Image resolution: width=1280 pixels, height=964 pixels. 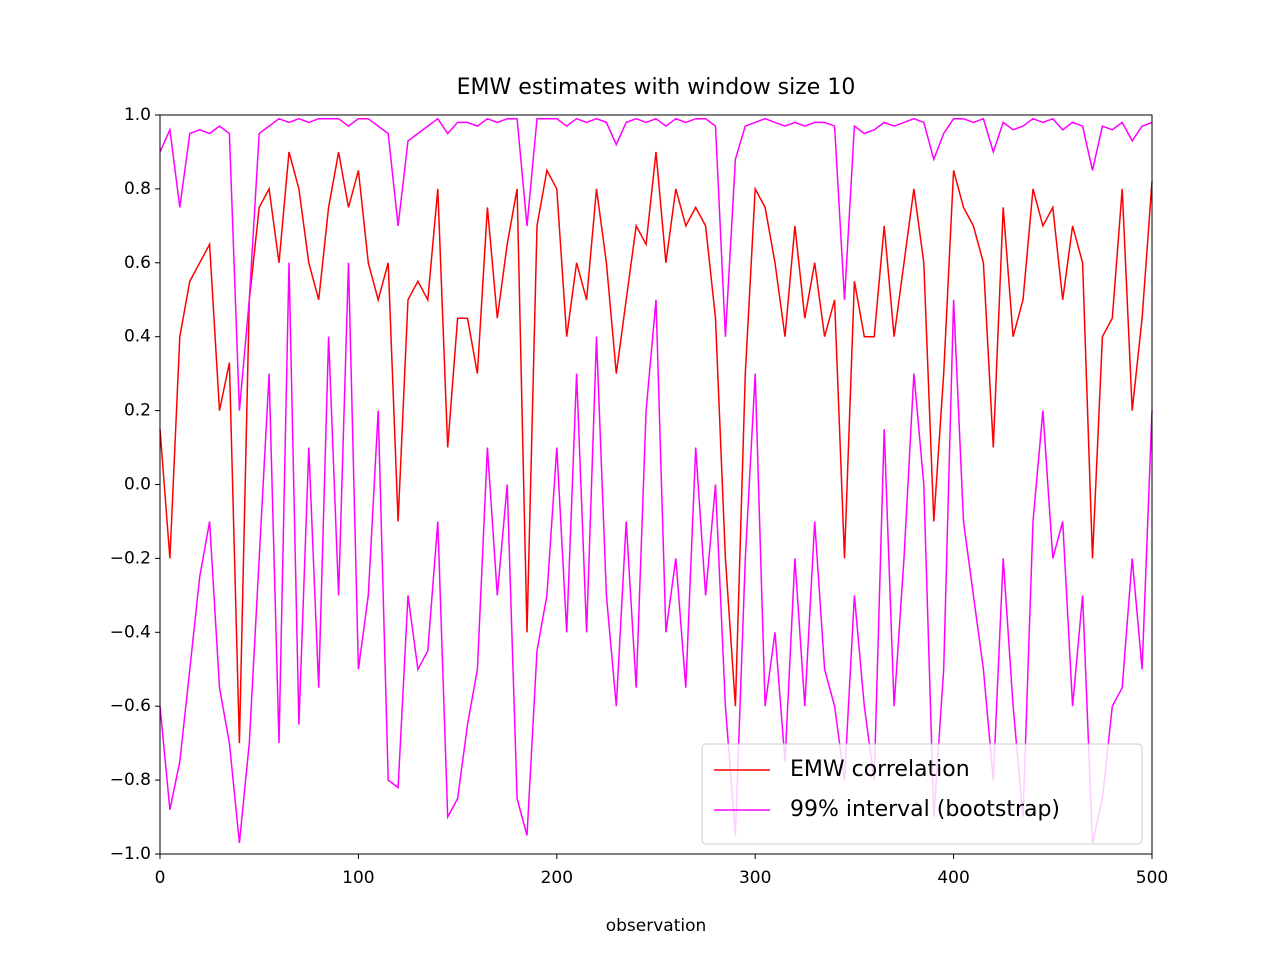 What do you see at coordinates (358, 878) in the screenshot?
I see `x-tick-label: 100` at bounding box center [358, 878].